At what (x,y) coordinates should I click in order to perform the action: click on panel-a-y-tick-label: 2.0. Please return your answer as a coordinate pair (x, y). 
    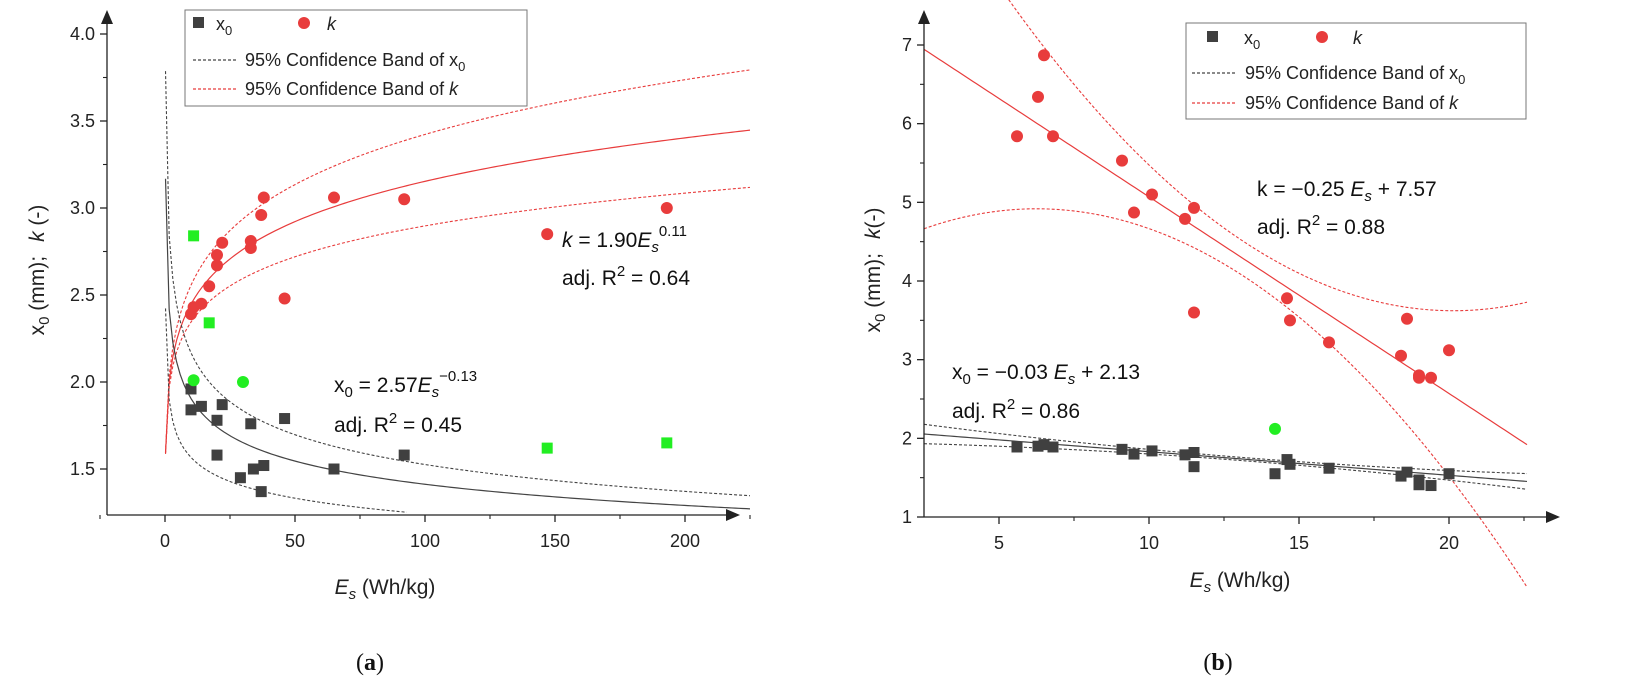
    Looking at the image, I should click on (82, 382).